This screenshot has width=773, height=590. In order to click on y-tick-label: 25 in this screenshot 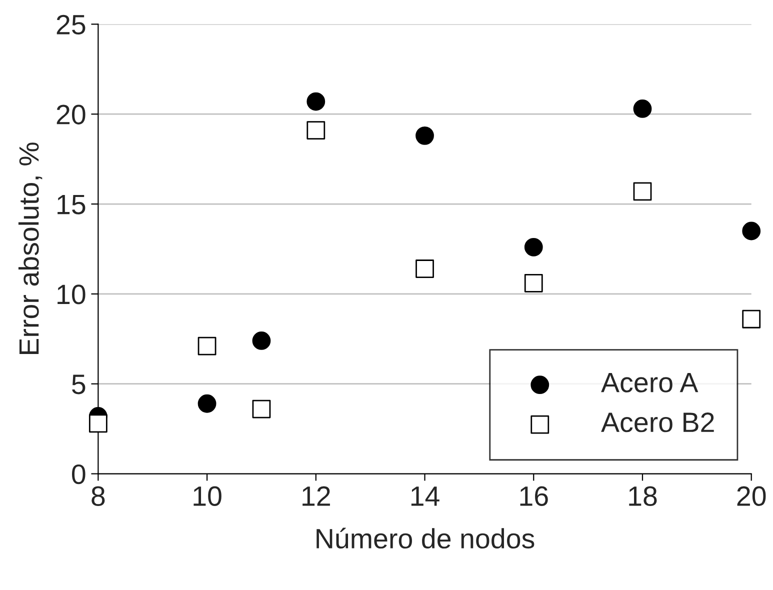, I will do `click(71, 24)`.